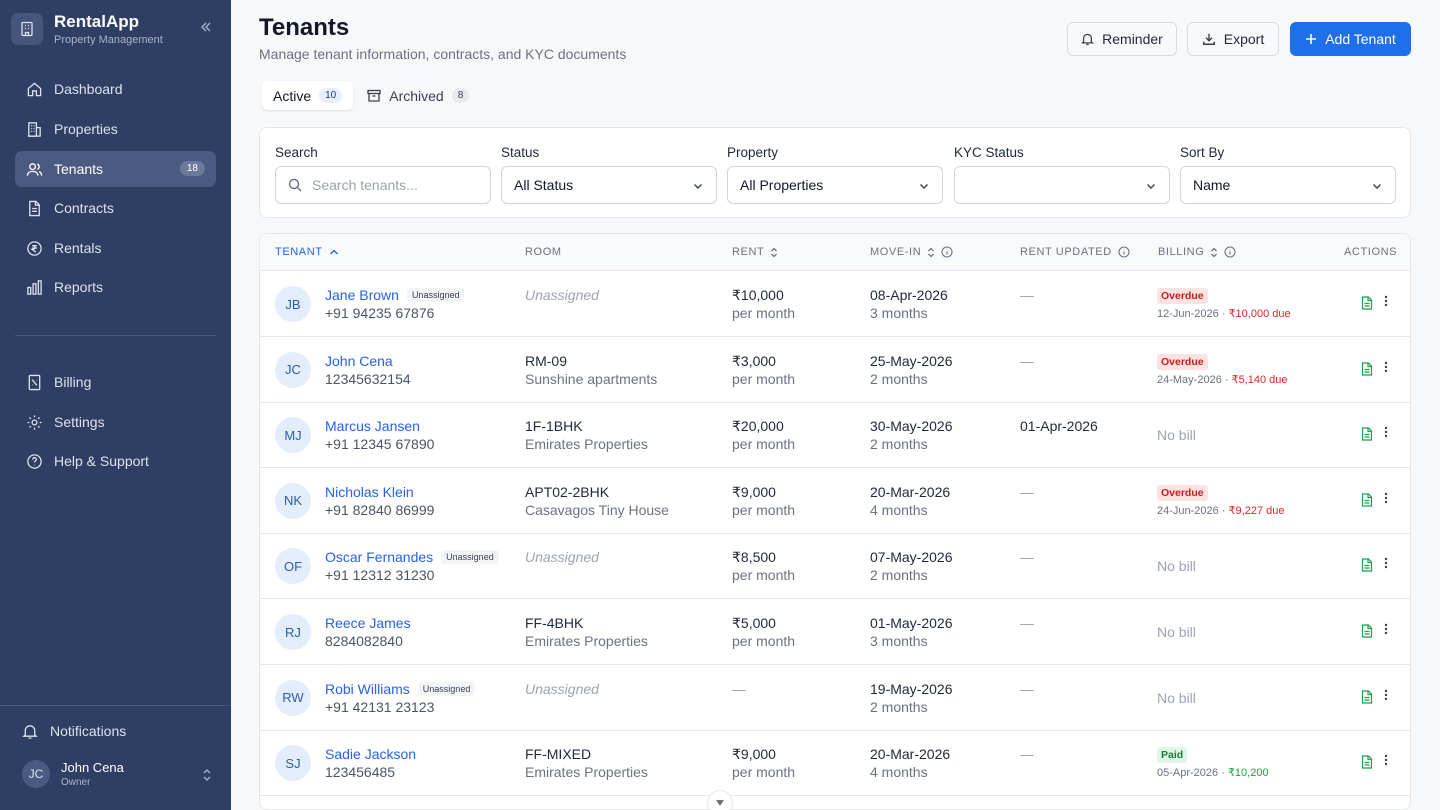  Describe the element at coordinates (73, 382) in the screenshot. I see `sidebar-item-label: Billing` at that location.